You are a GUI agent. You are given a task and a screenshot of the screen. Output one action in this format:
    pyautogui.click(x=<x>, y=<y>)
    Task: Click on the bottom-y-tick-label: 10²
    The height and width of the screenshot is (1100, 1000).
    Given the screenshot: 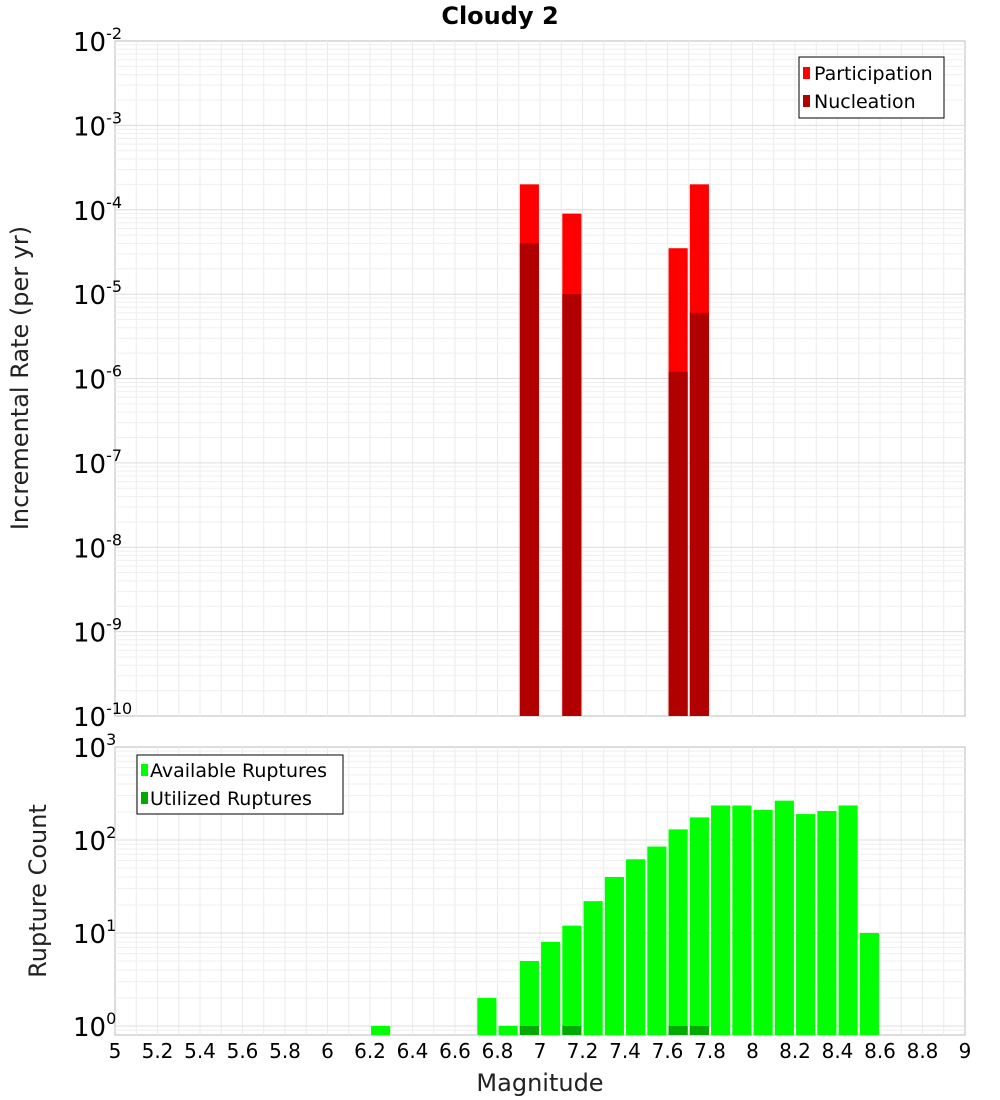 What is the action you would take?
    pyautogui.click(x=94, y=840)
    